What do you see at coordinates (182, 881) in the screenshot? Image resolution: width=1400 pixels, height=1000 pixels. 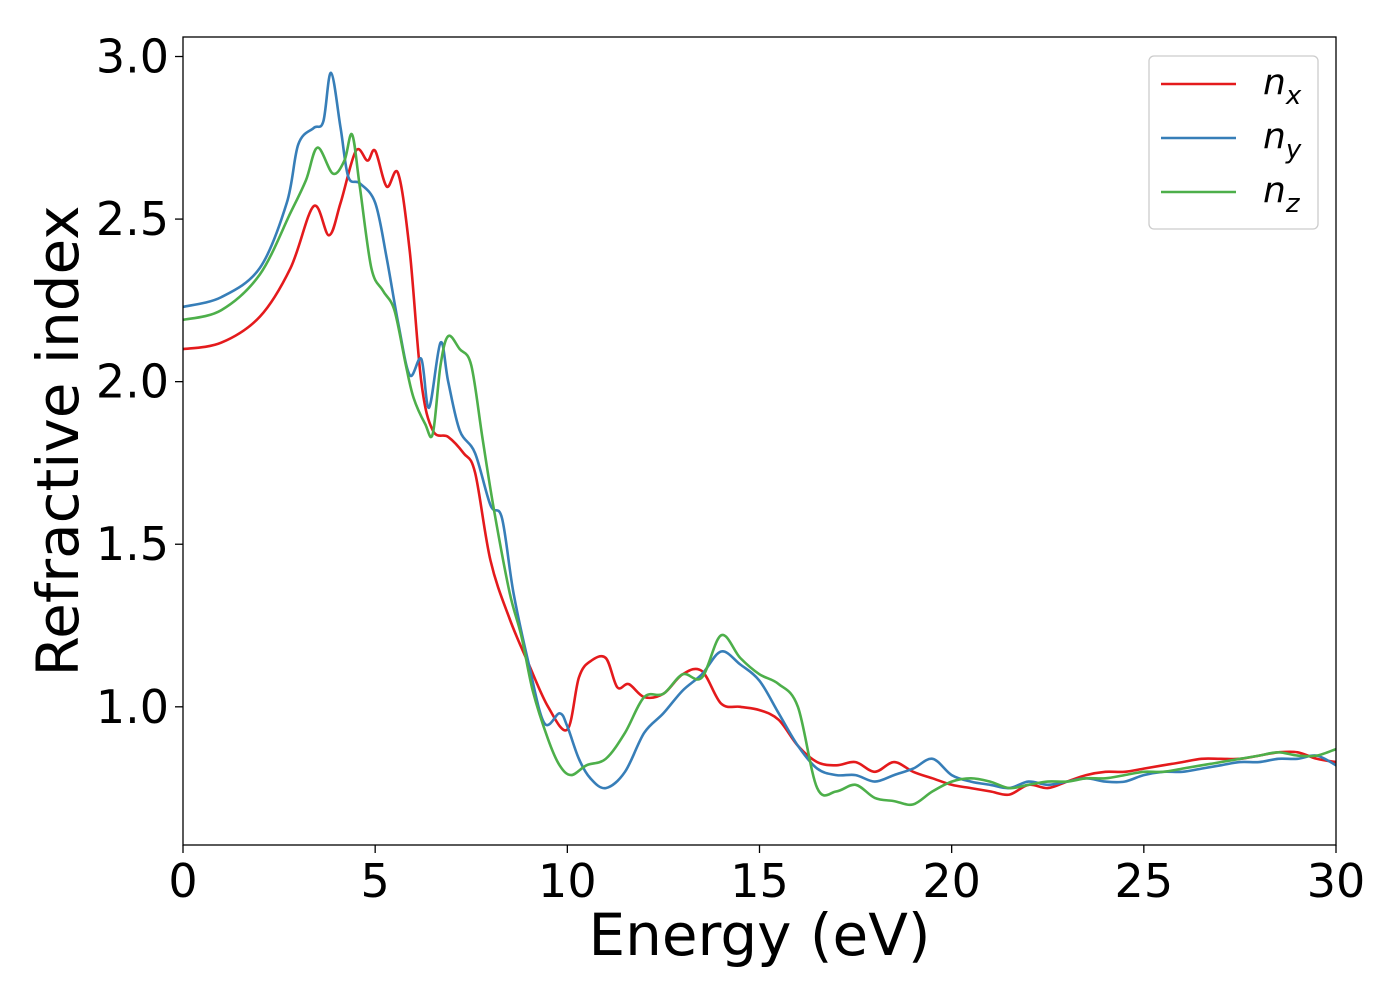 I see `x-tick-label: 0` at bounding box center [182, 881].